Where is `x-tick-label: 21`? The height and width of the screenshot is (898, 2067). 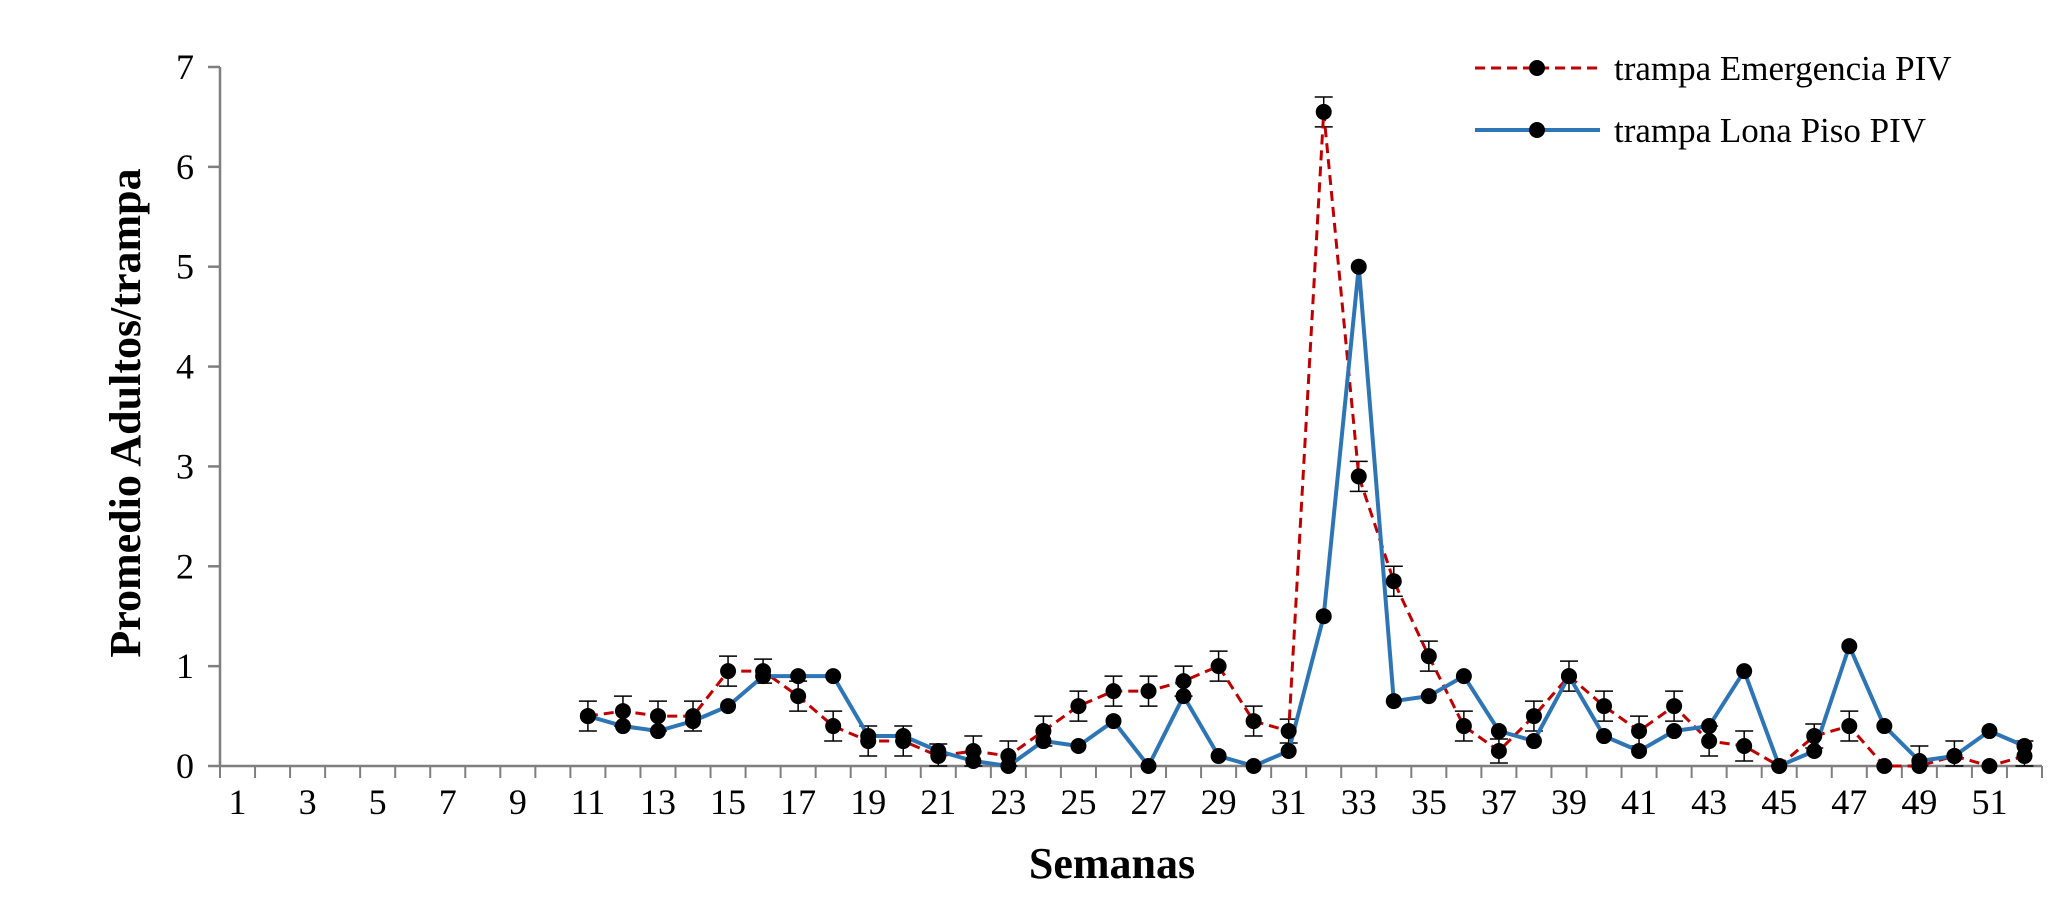
x-tick-label: 21 is located at coordinates (938, 802).